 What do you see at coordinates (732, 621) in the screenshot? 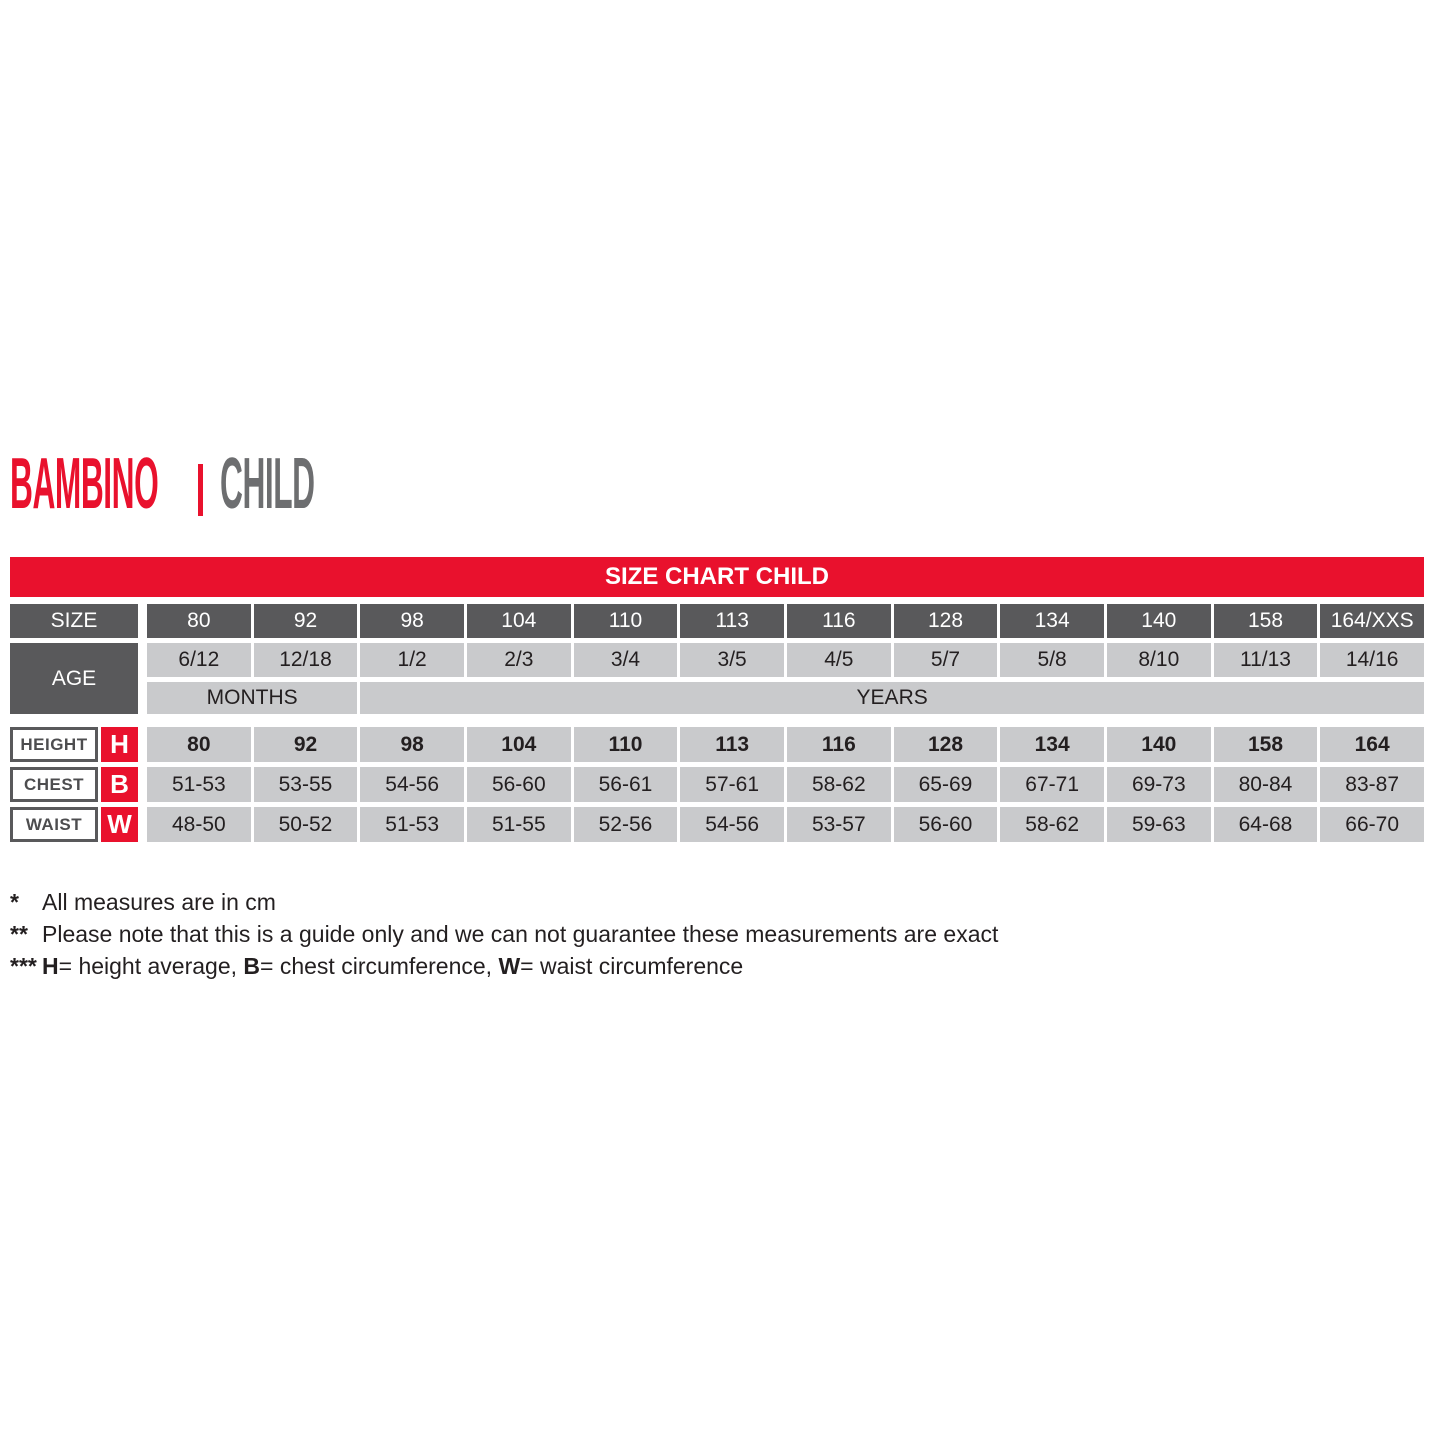
I see `size-cell: 113` at bounding box center [732, 621].